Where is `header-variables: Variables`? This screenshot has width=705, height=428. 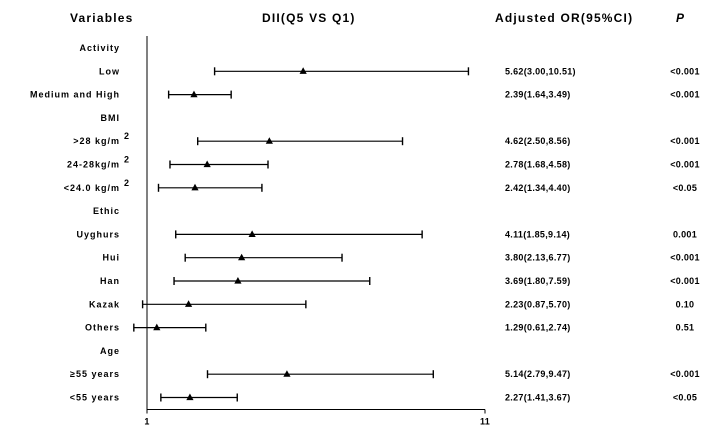 header-variables: Variables is located at coordinates (102, 18).